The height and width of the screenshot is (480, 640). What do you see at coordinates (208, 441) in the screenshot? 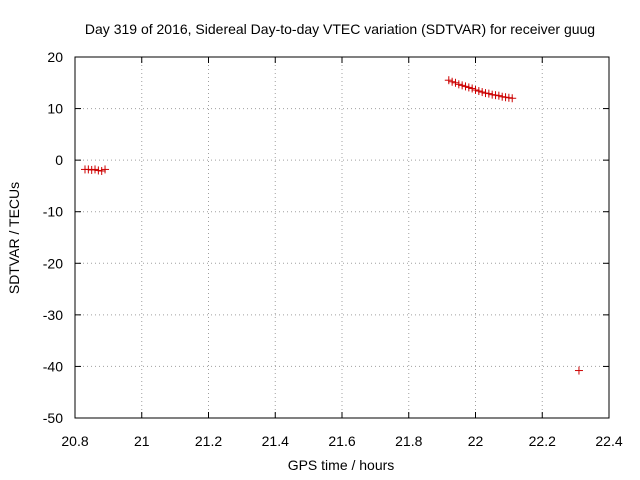
I see `x-tick-label: 21.2` at bounding box center [208, 441].